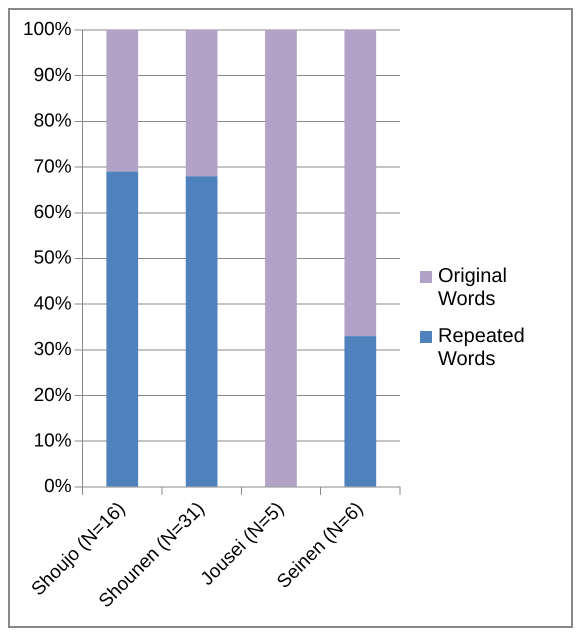 This screenshot has width=587, height=644. I want to click on legend-label: Repeated Words, so click(482, 348).